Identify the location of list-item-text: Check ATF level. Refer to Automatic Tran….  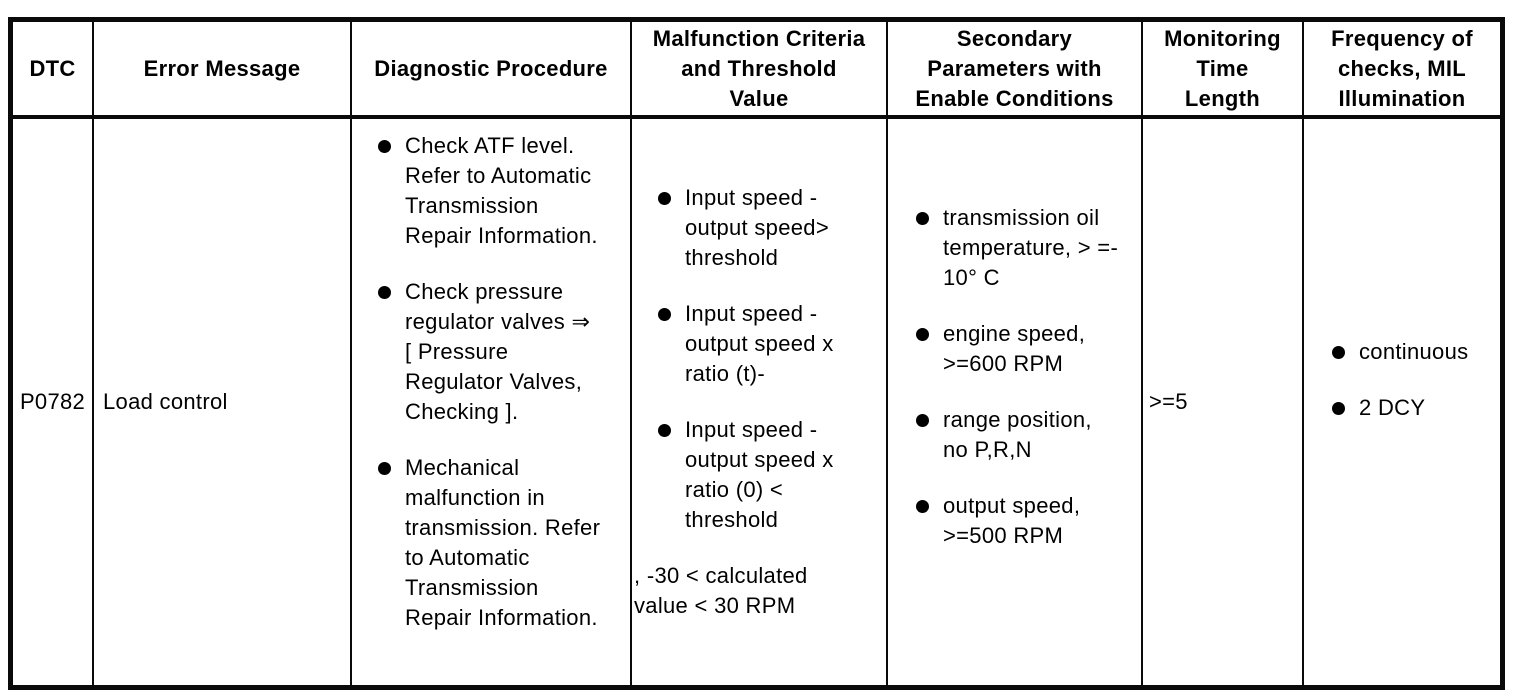
(501, 190).